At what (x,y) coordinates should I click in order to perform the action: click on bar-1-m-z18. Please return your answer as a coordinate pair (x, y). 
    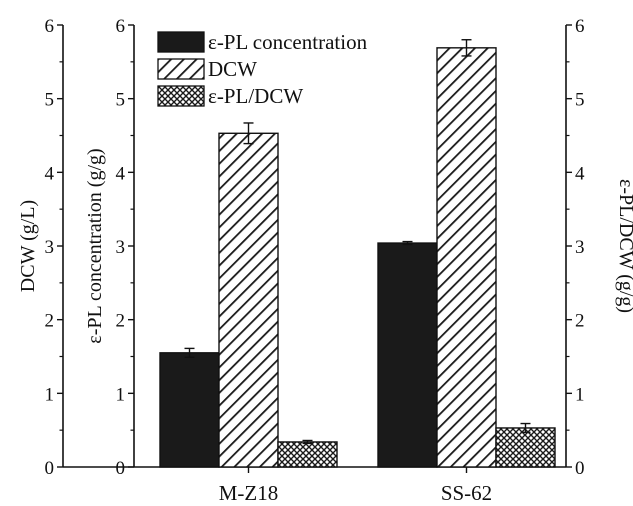
    Looking at the image, I should click on (189, 410).